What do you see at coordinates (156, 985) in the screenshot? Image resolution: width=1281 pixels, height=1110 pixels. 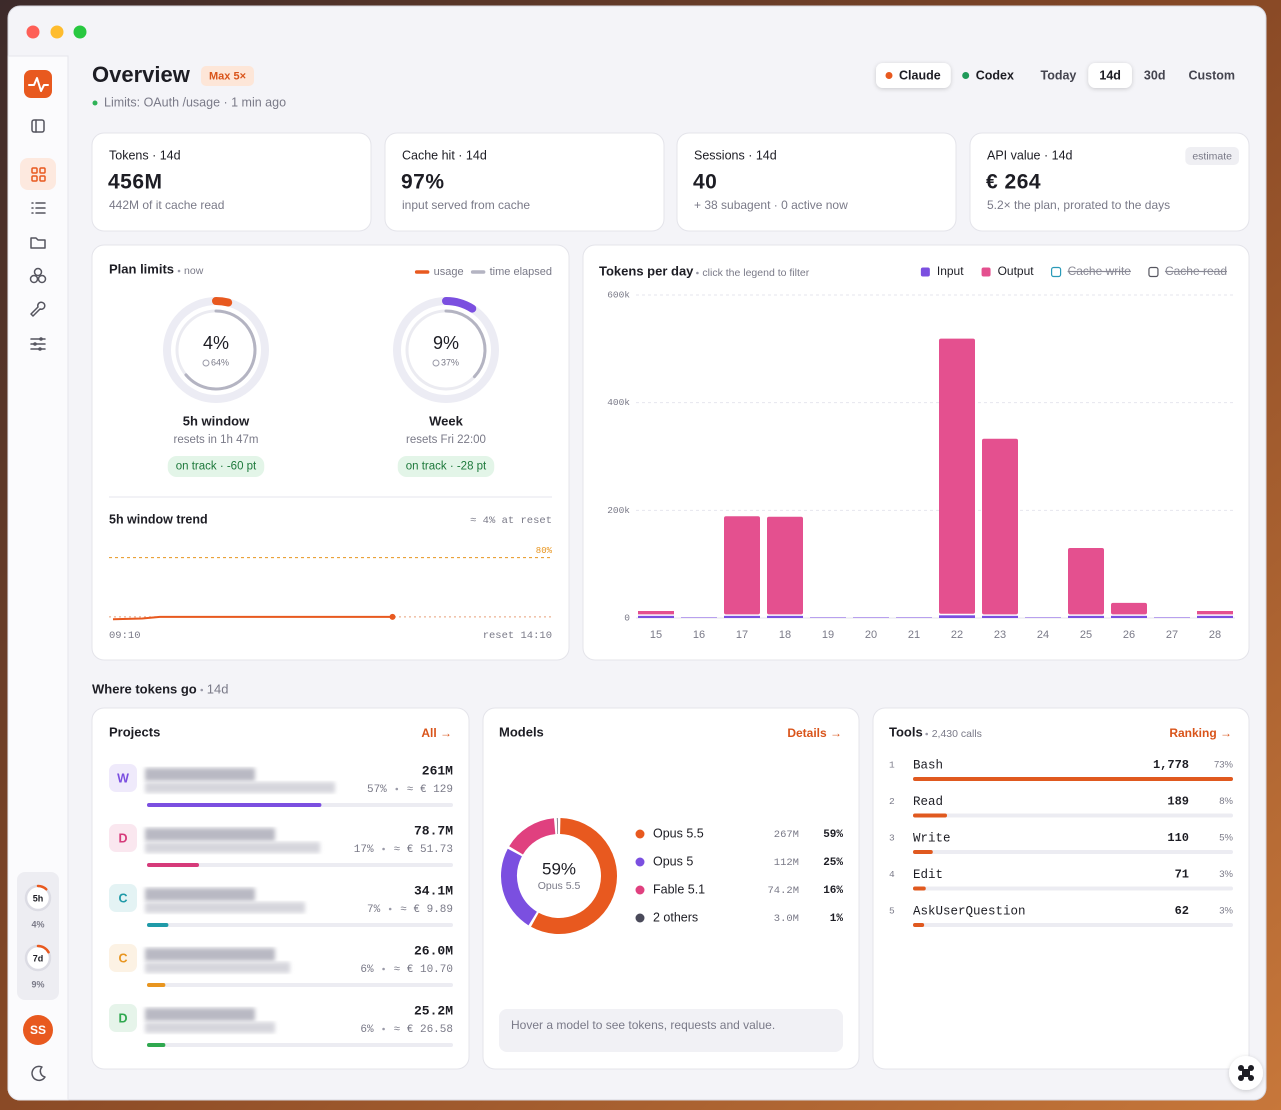 I see `share-bar` at bounding box center [156, 985].